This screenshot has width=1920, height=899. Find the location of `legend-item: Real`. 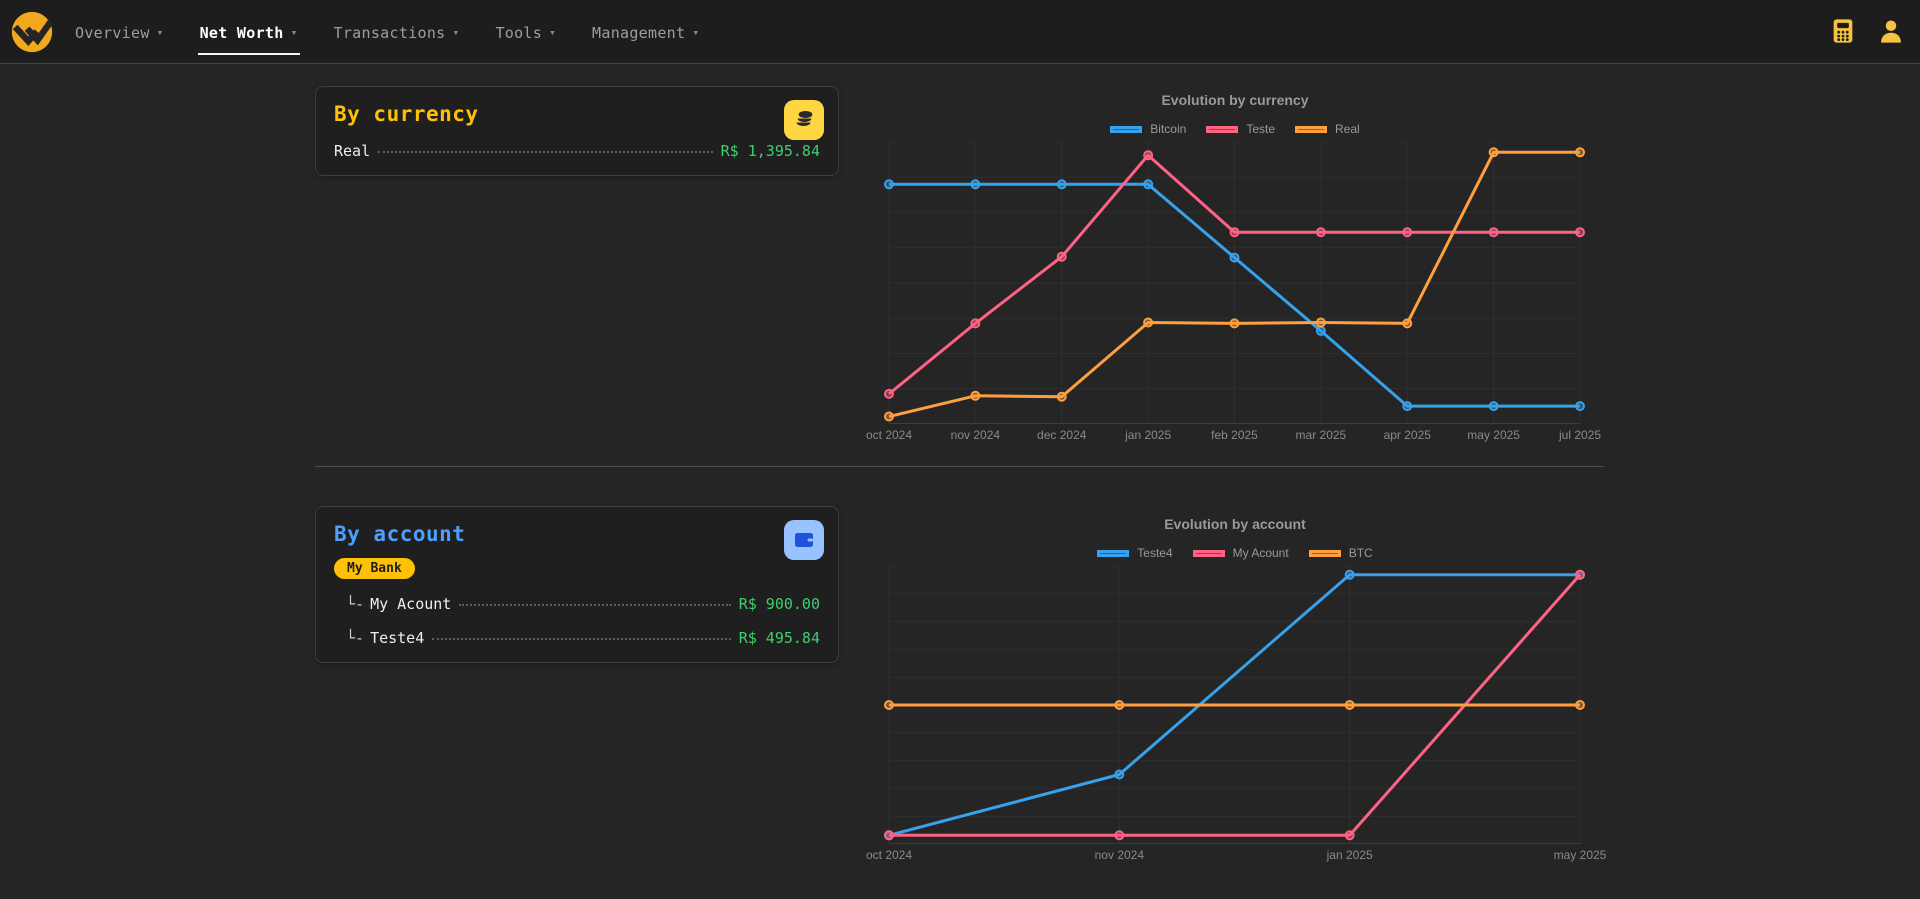

legend-item: Real is located at coordinates (1327, 129).